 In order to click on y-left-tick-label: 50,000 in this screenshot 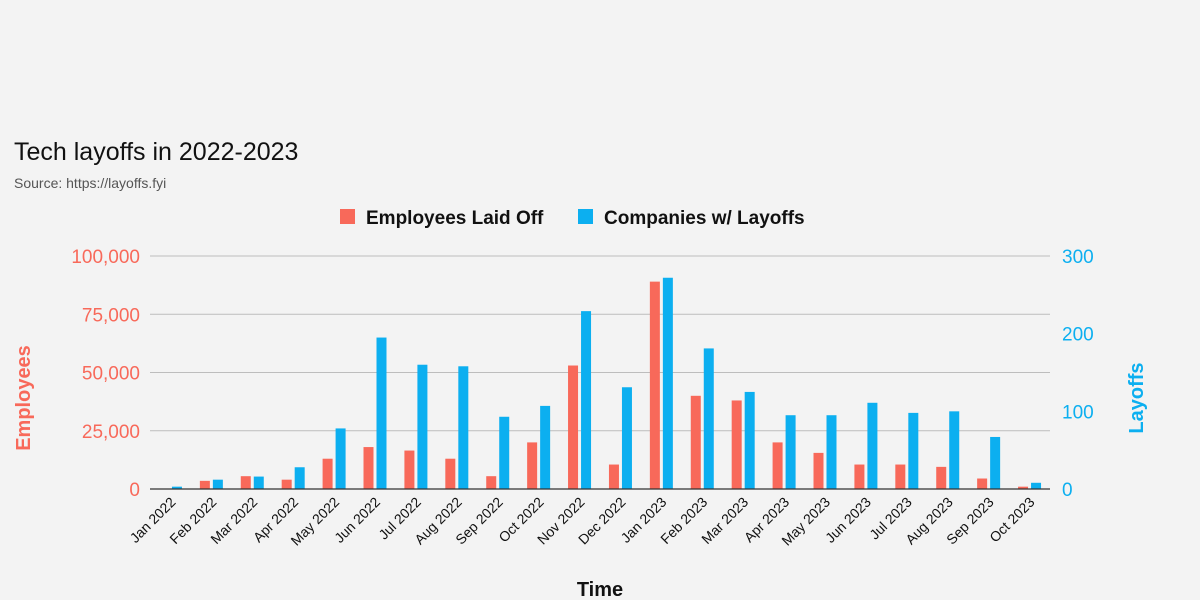, I will do `click(111, 374)`.